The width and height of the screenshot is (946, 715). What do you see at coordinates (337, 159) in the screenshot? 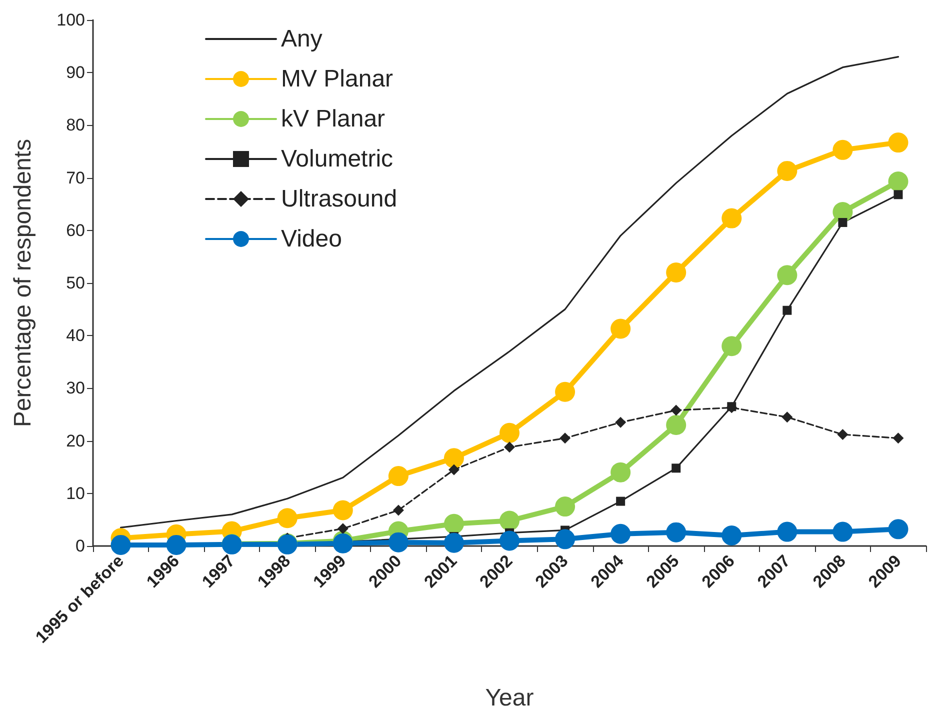
I see `legend-label: Volumetric` at bounding box center [337, 159].